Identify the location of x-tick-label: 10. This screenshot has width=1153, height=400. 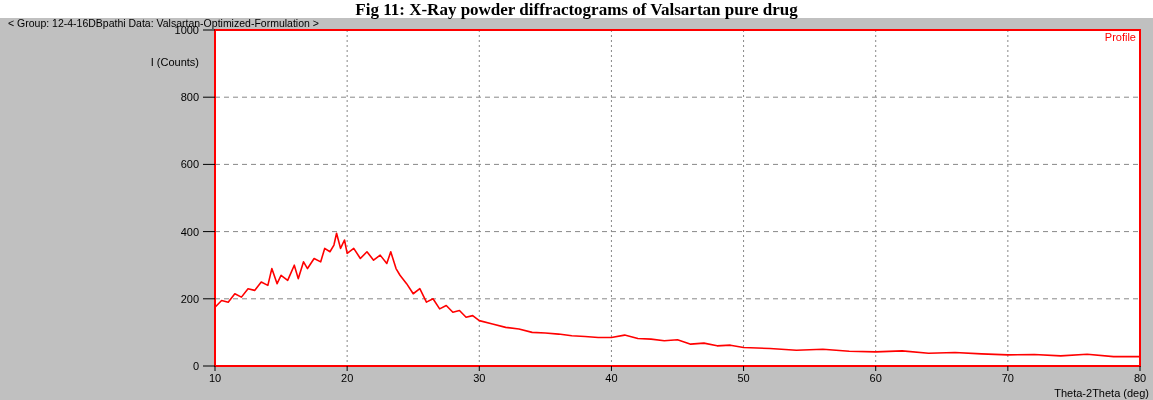
(215, 378).